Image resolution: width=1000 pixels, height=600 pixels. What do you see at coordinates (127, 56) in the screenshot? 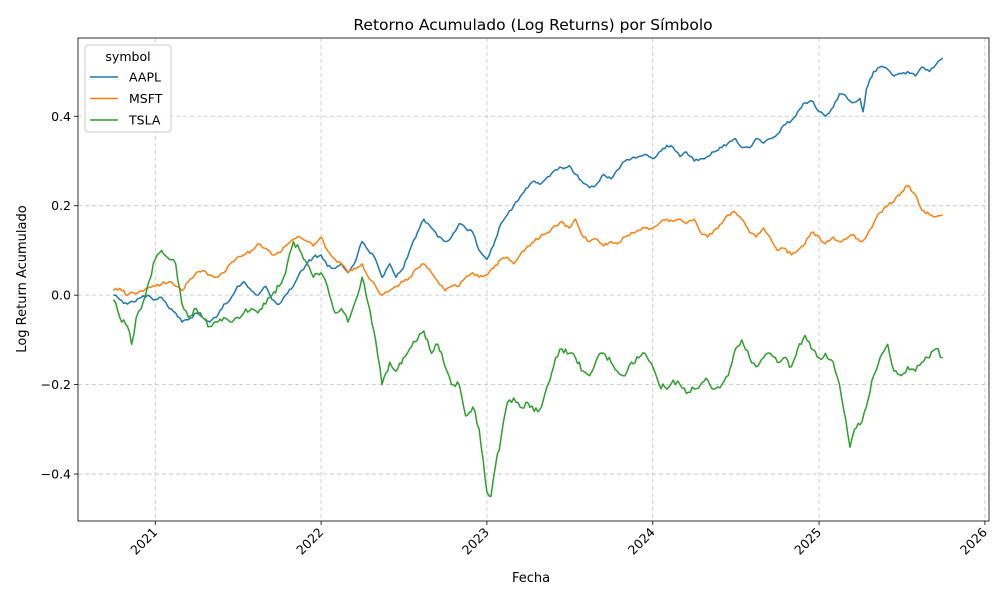
I see `legend-title: symbol` at bounding box center [127, 56].